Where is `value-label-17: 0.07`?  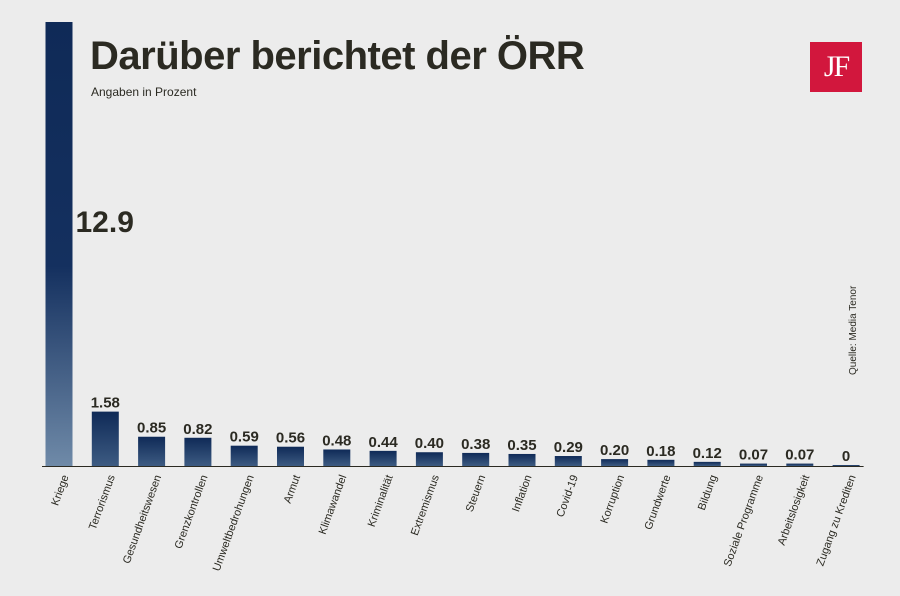
value-label-17: 0.07 is located at coordinates (799, 455).